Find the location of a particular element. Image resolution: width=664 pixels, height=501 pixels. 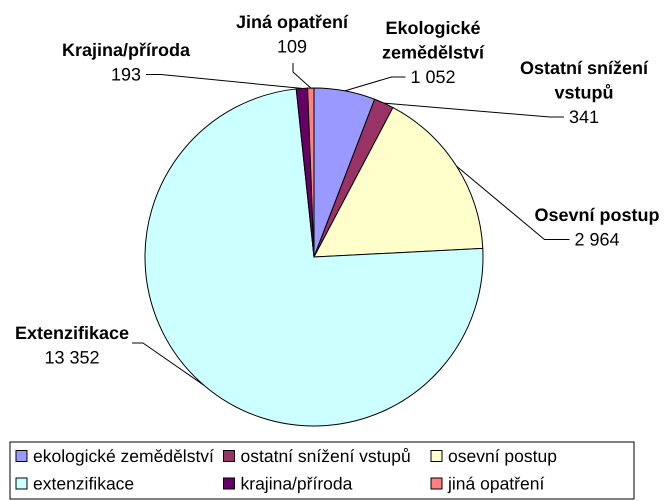

text: Ostatní snížení vstupů is located at coordinates (585, 80).